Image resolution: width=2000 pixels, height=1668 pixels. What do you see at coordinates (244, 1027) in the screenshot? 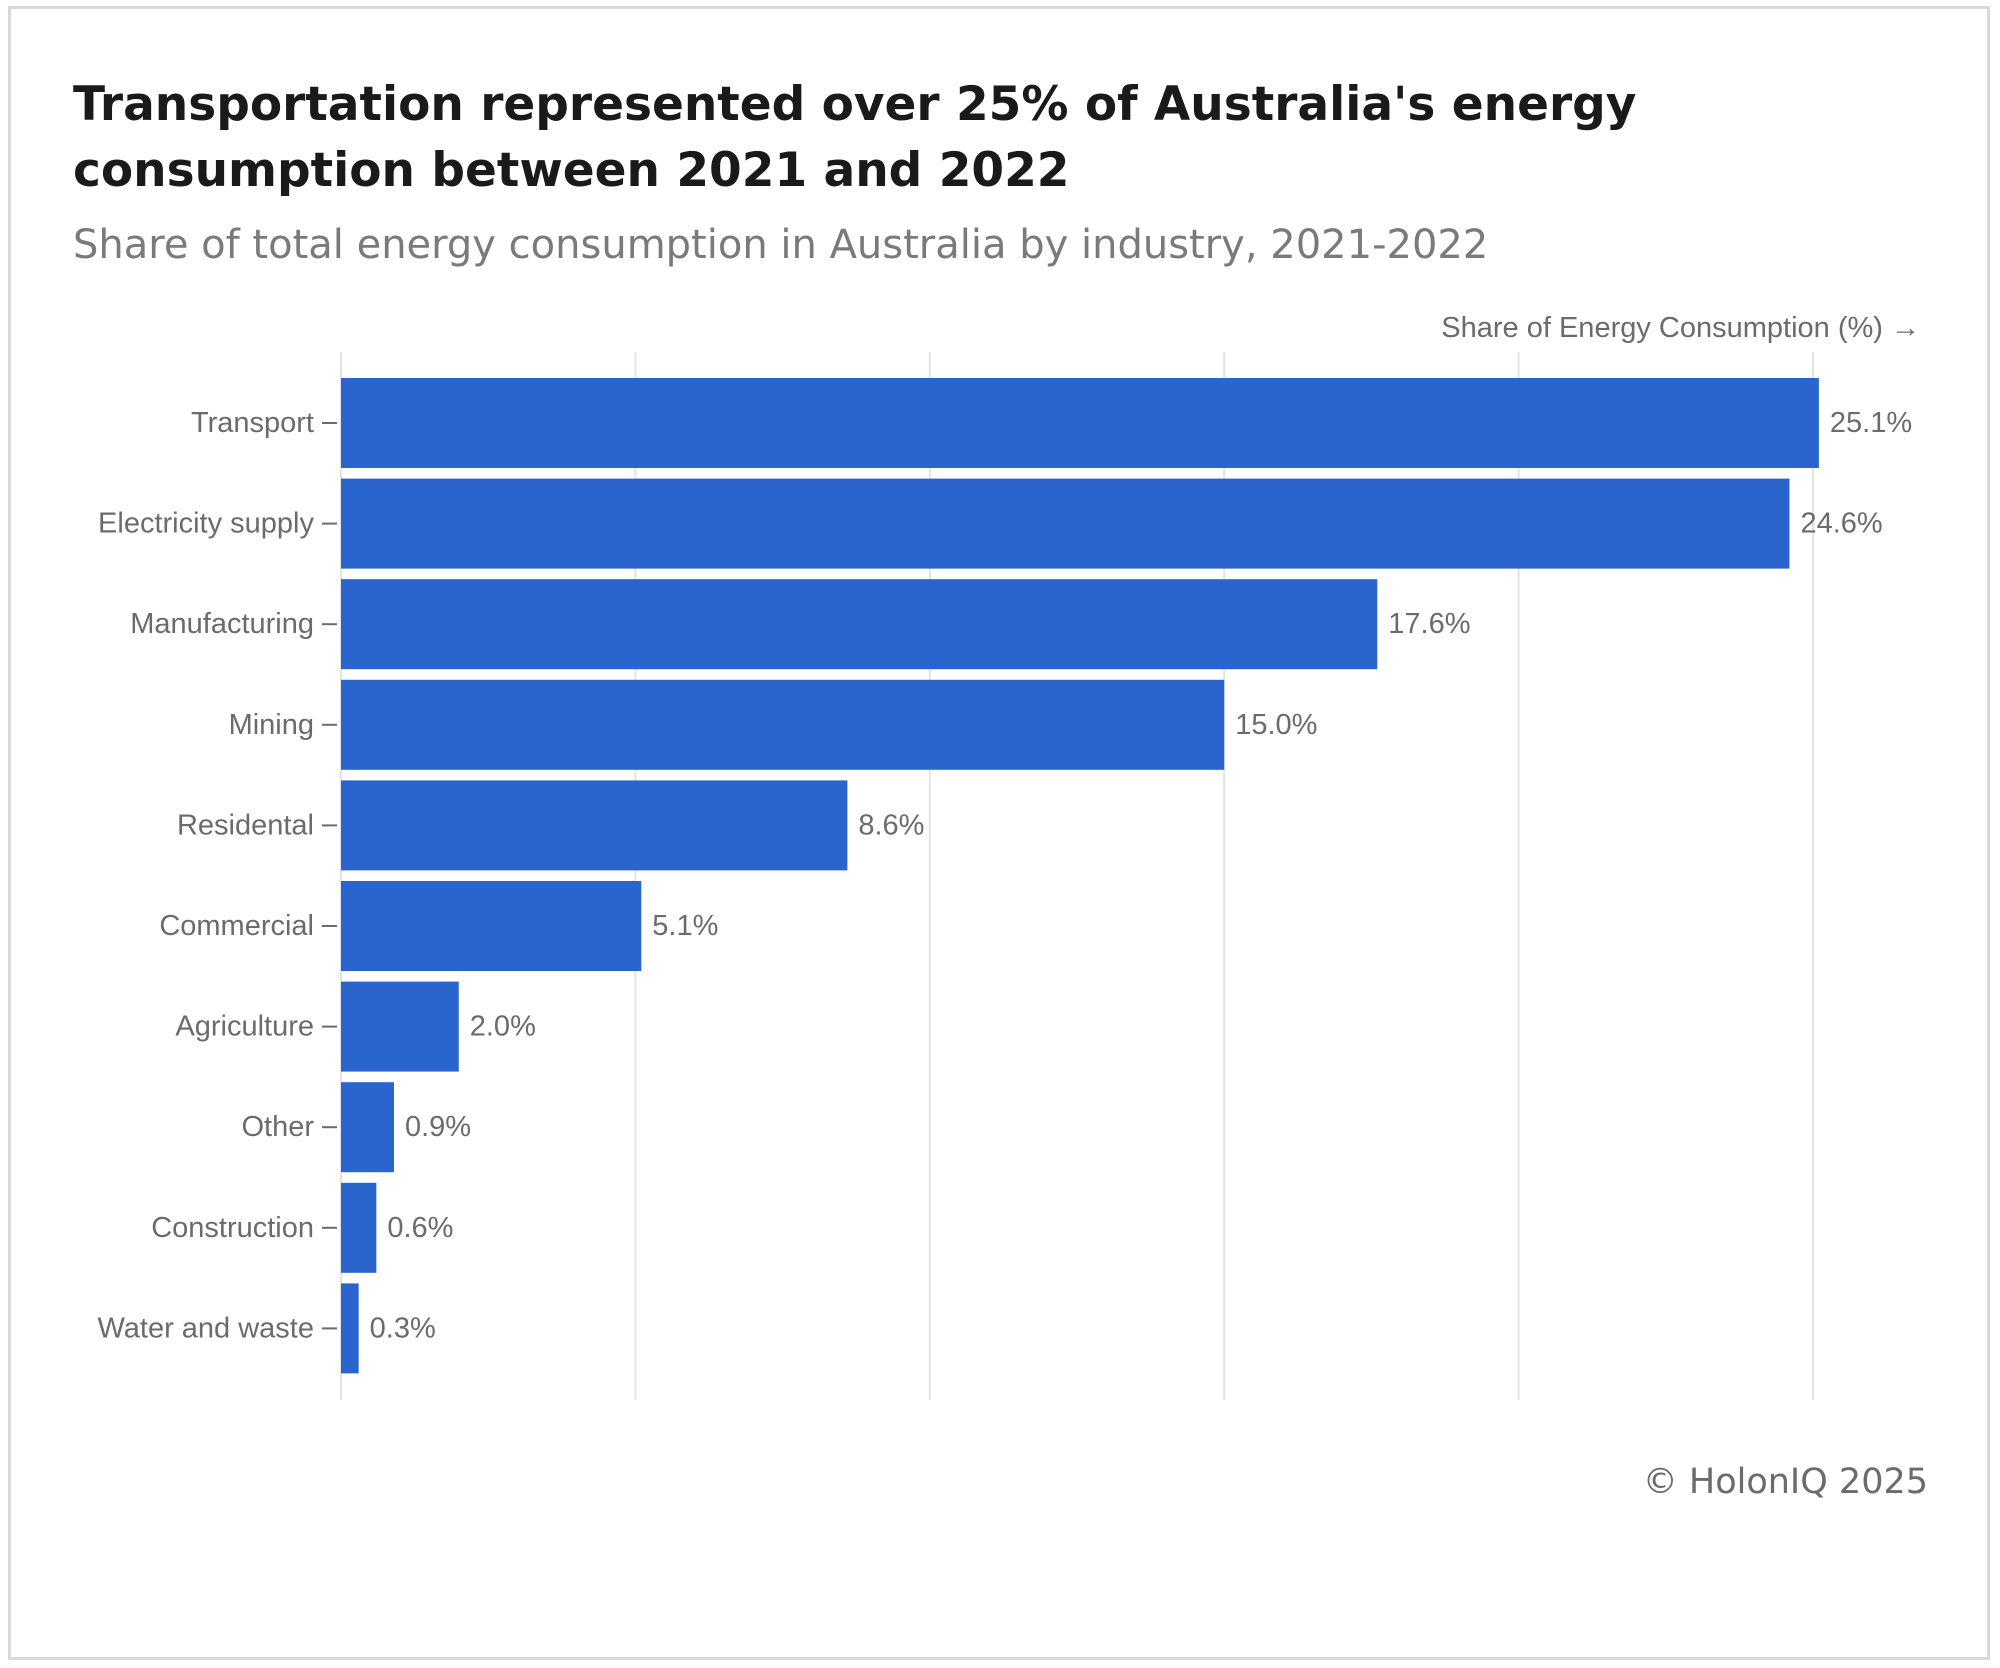
I see `category-label-6: Agriculture` at bounding box center [244, 1027].